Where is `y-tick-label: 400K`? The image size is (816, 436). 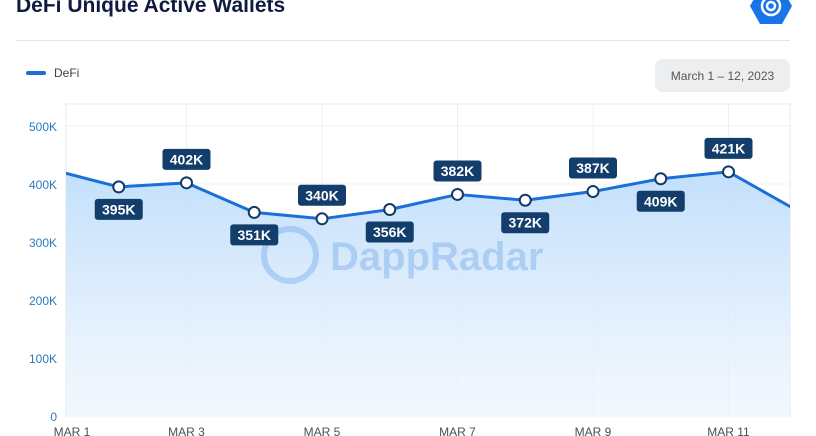 y-tick-label: 400K is located at coordinates (43, 185).